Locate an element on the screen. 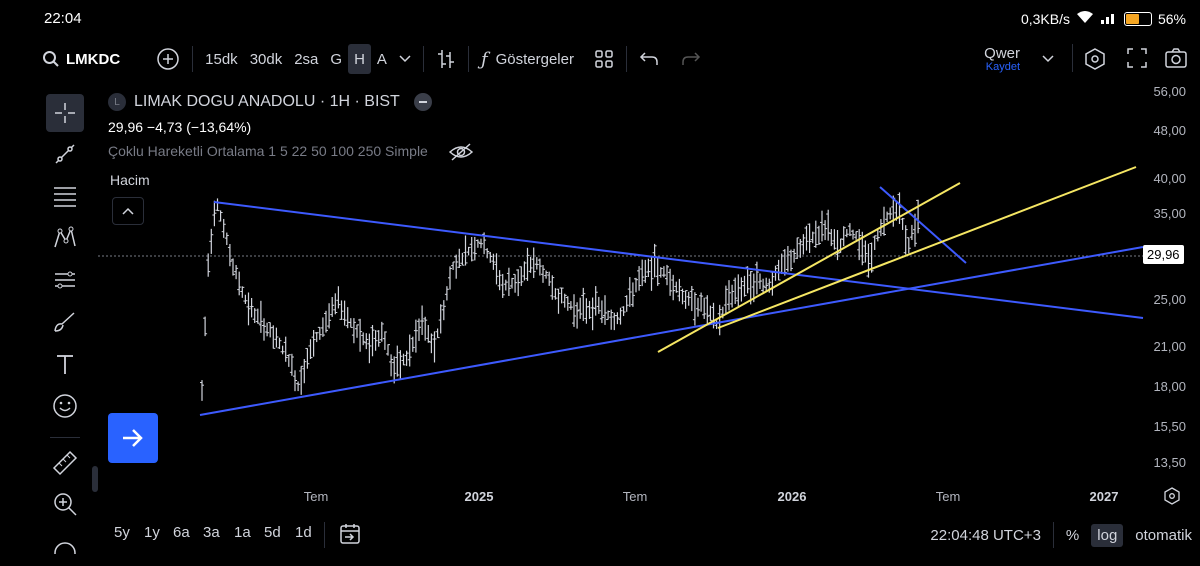  range-5d: 5d is located at coordinates (272, 532).